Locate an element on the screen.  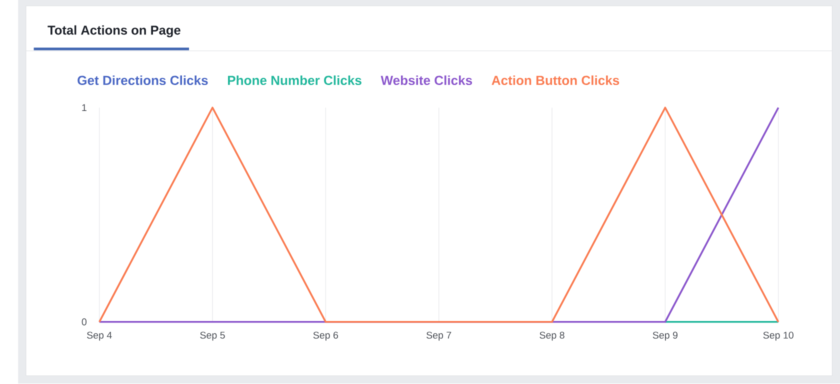
y-tick-label: 0 is located at coordinates (84, 322).